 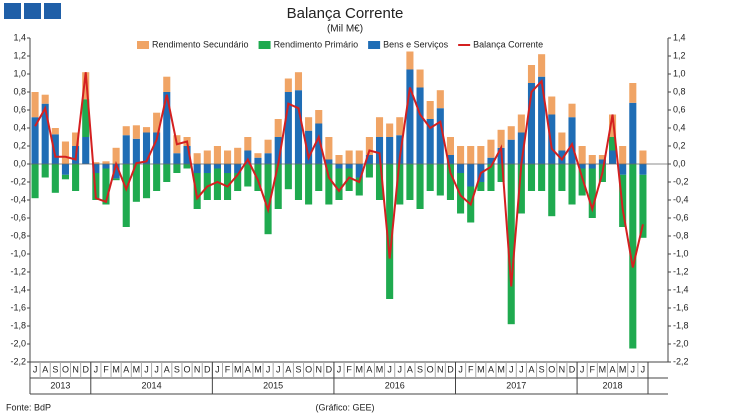 What do you see at coordinates (440, 369) in the screenshot?
I see `x-tick-label: N` at bounding box center [440, 369].